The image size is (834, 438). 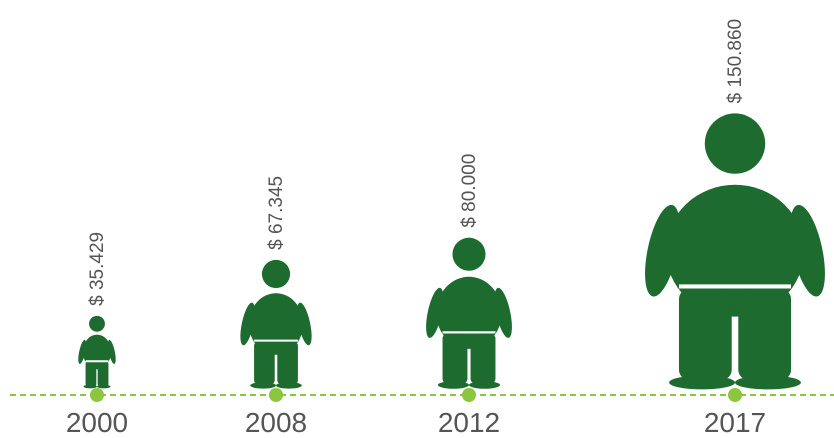 I want to click on value-label: $ 150.860, so click(x=735, y=61).